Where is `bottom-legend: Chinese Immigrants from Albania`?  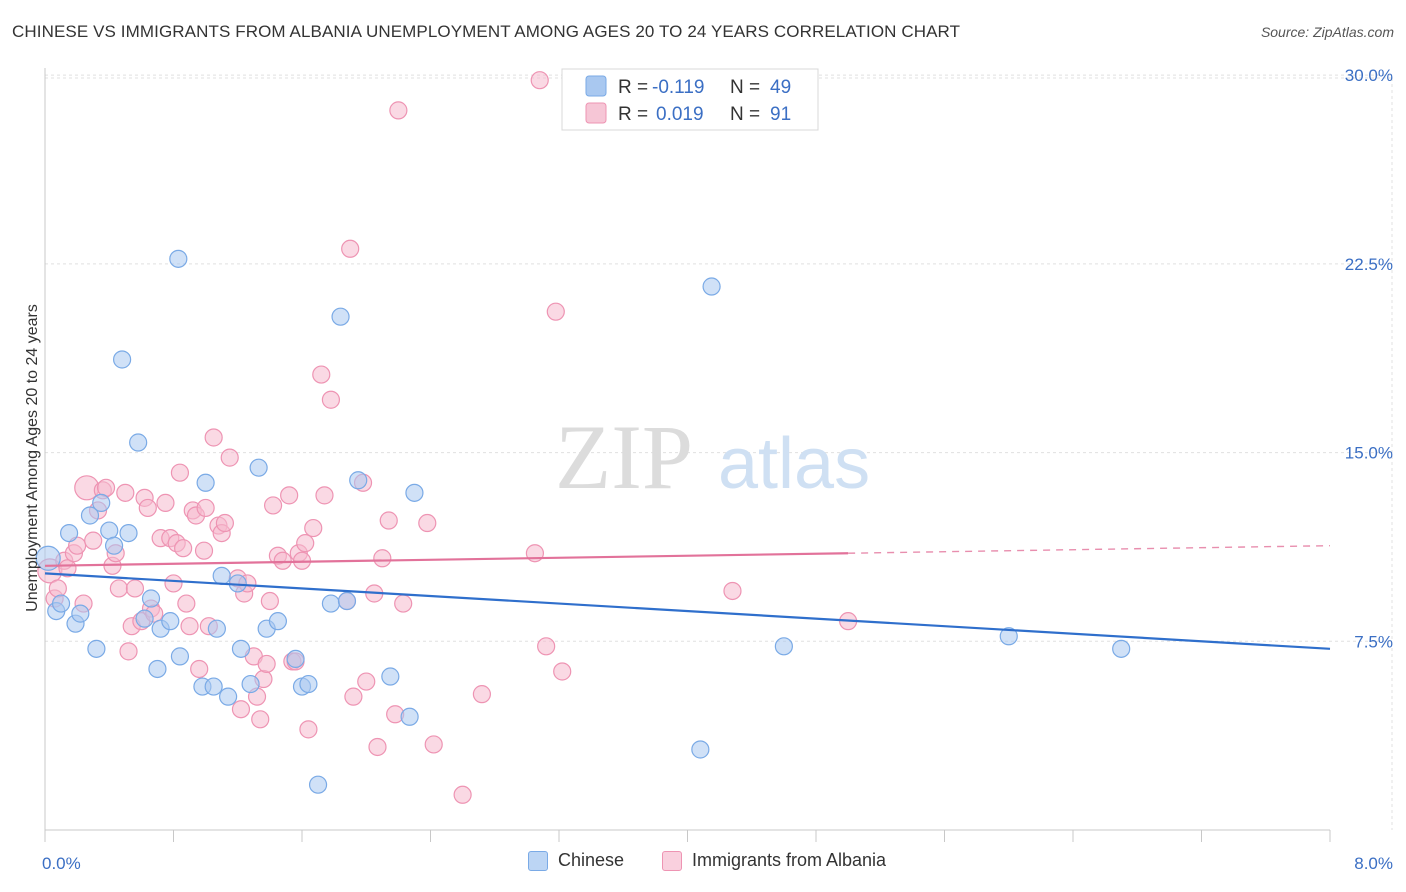 bottom-legend: Chinese Immigrants from Albania is located at coordinates (703, 865).